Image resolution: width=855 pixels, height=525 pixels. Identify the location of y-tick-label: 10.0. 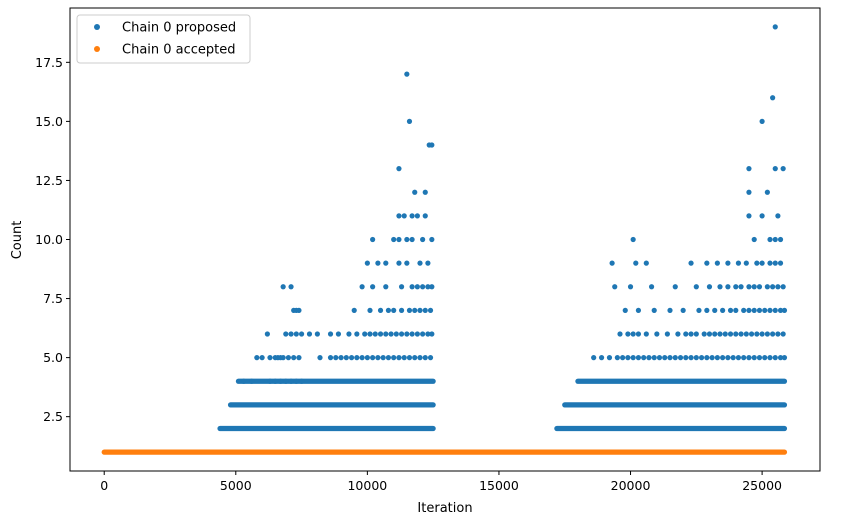
(49, 239).